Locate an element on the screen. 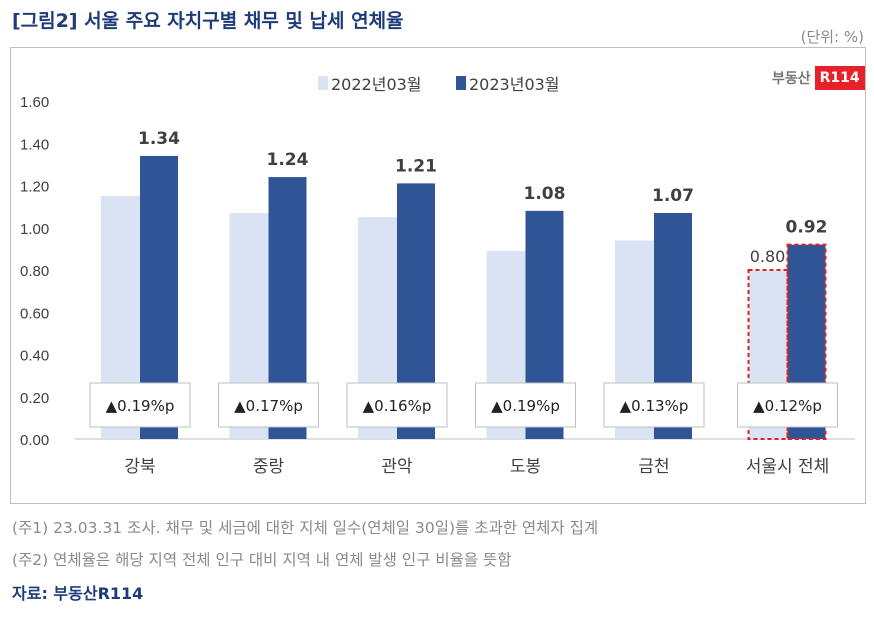  y-tick-label: 0.80 is located at coordinates (34, 271).